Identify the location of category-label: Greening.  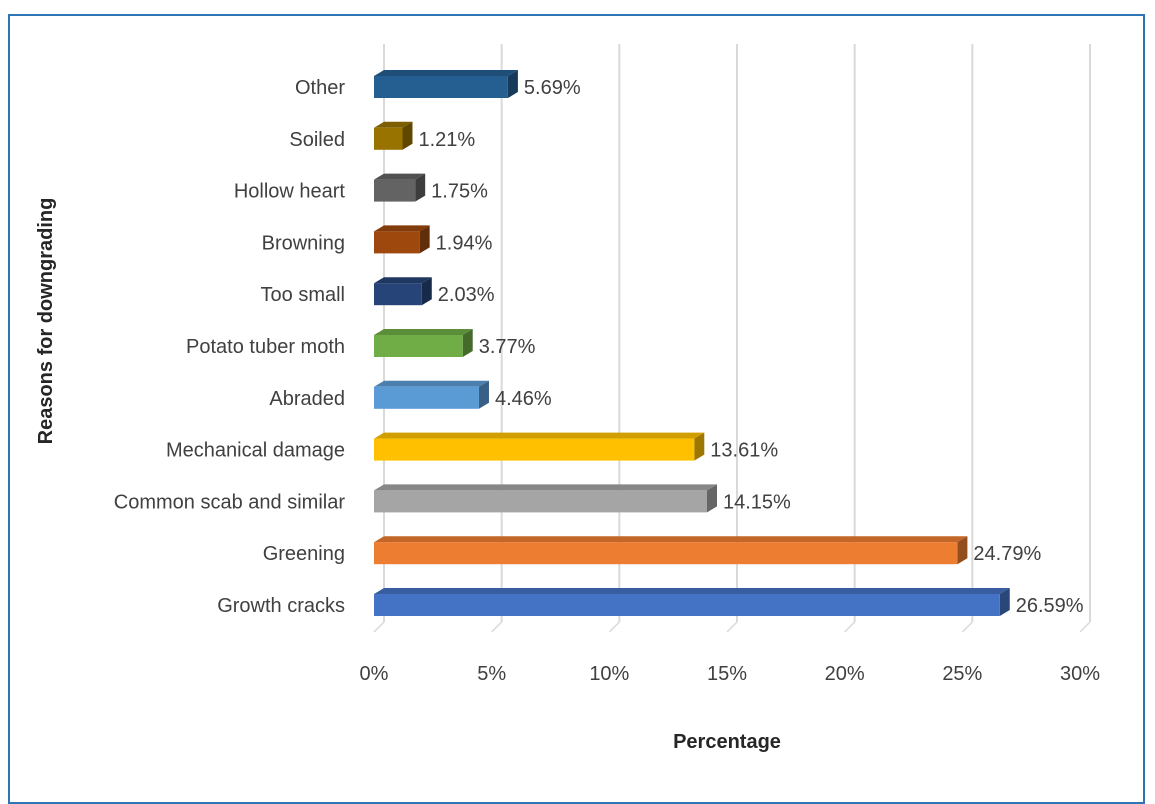
(304, 554).